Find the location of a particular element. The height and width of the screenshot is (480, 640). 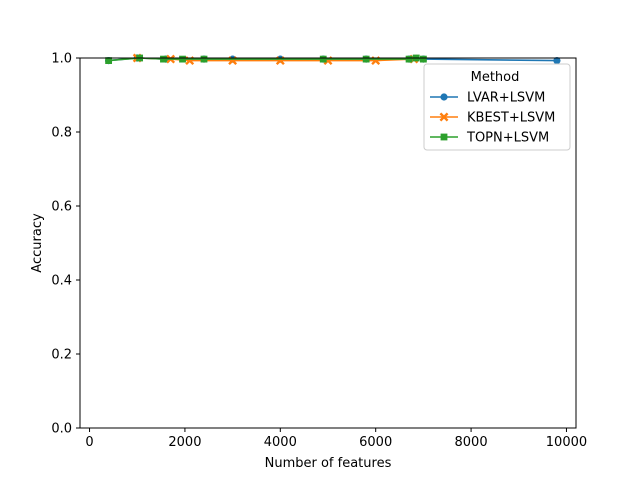

series-line-topn-lsvm is located at coordinates (266, 59).